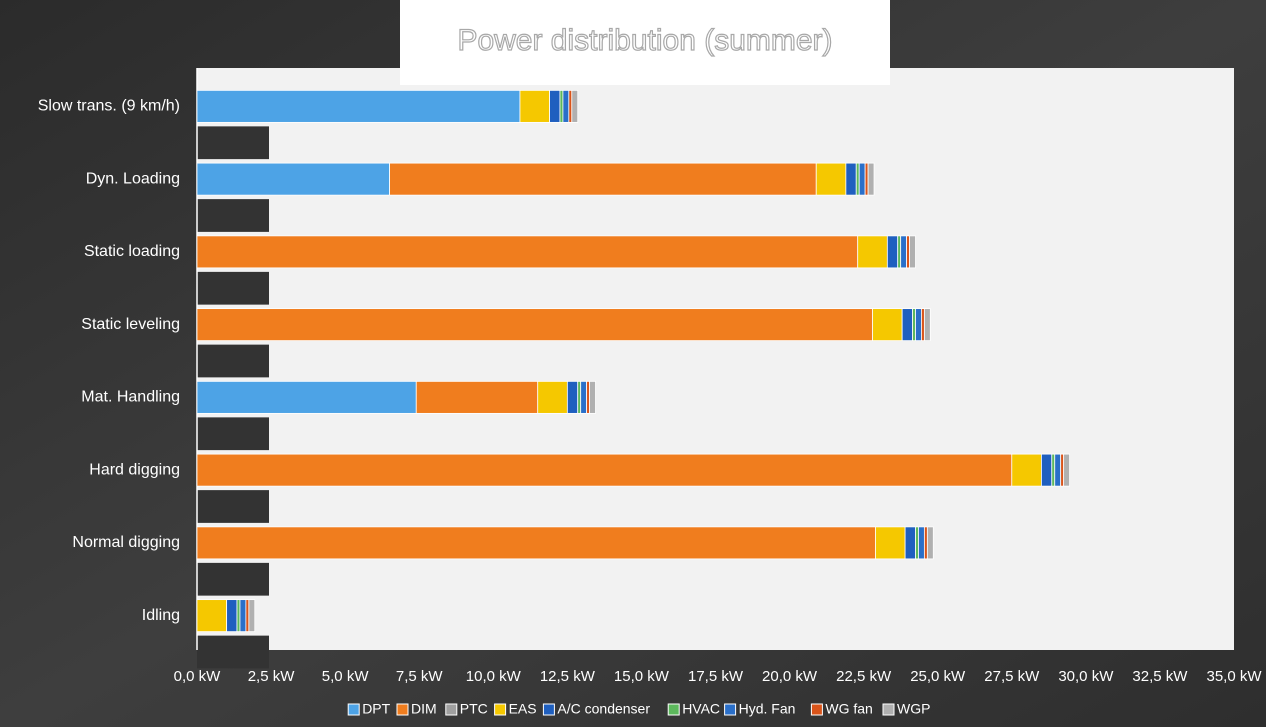 This screenshot has height=727, width=1266. What do you see at coordinates (938, 676) in the screenshot?
I see `x-tick-label: 25,0 kW` at bounding box center [938, 676].